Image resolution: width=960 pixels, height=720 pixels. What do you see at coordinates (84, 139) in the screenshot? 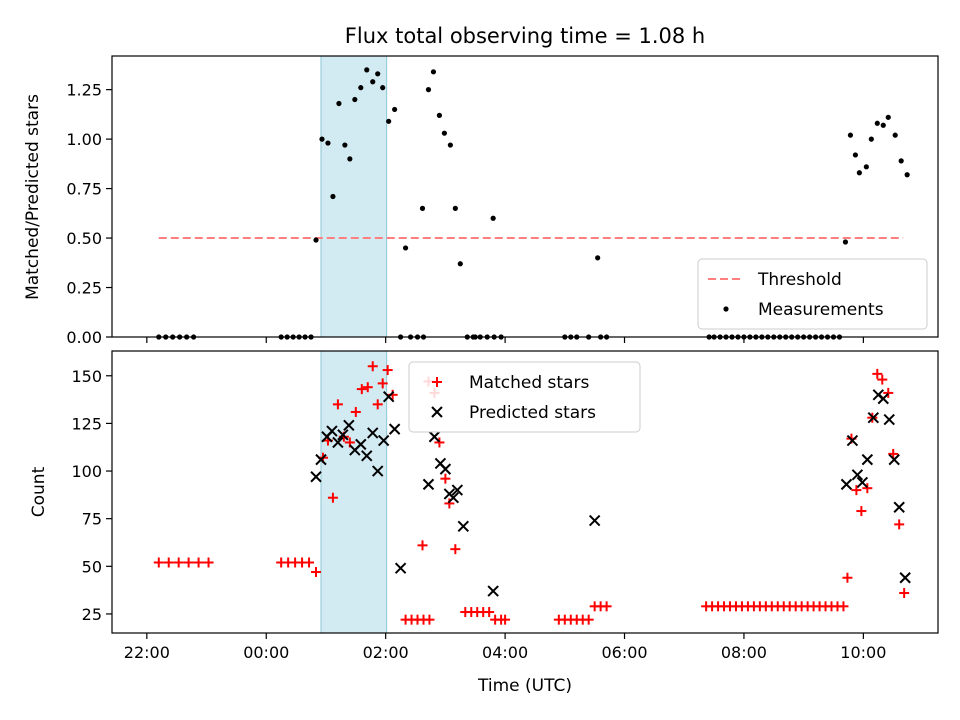
I see `y-tick-label: 1.00` at bounding box center [84, 139].